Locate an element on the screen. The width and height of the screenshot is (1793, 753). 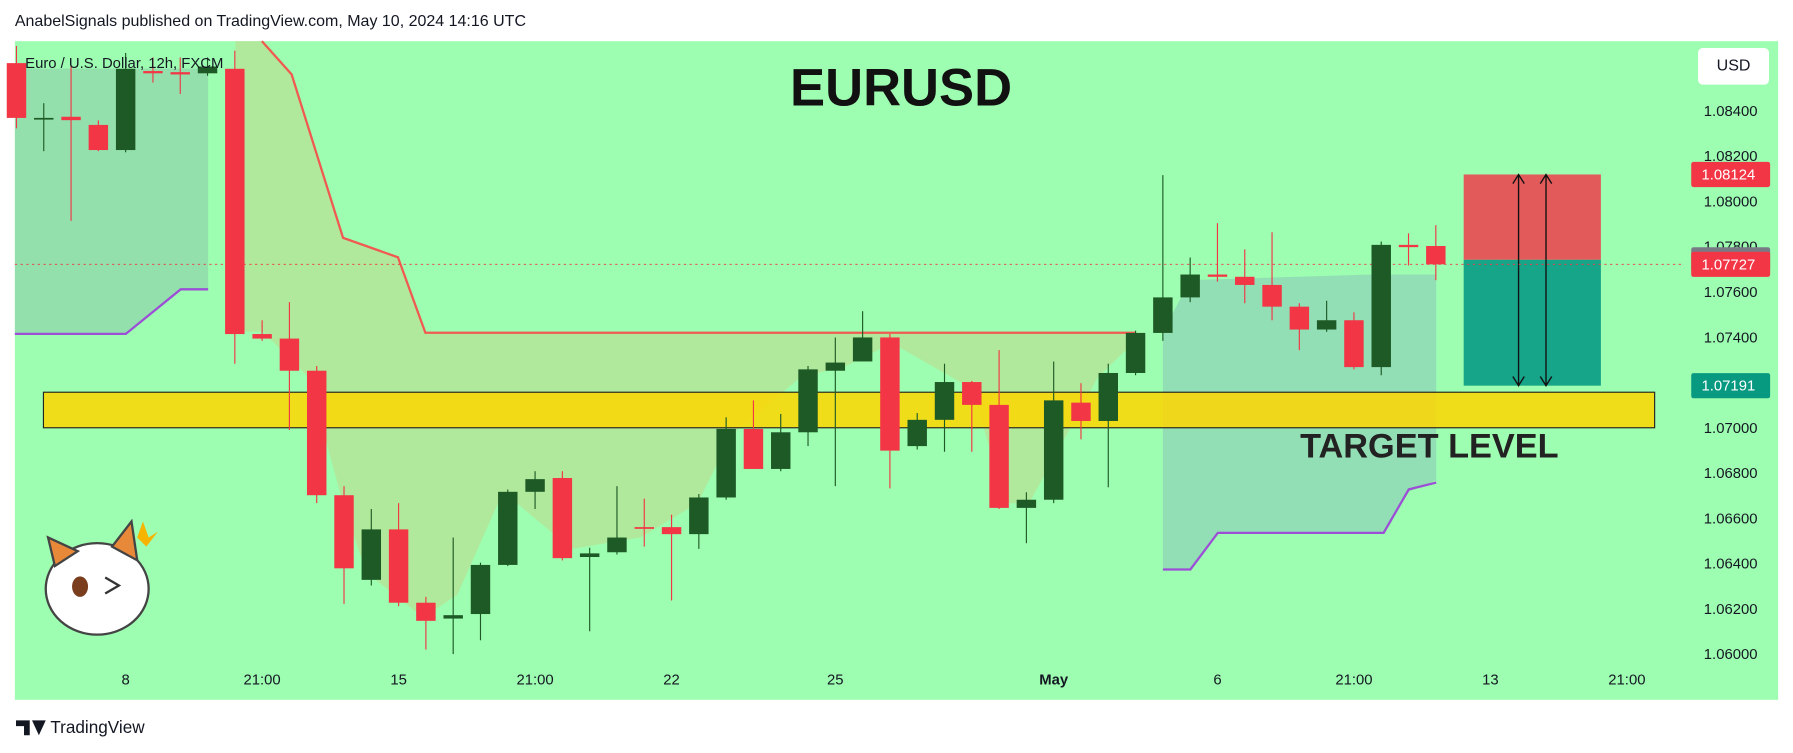
y-tick-label: 1.06200 is located at coordinates (1731, 610).